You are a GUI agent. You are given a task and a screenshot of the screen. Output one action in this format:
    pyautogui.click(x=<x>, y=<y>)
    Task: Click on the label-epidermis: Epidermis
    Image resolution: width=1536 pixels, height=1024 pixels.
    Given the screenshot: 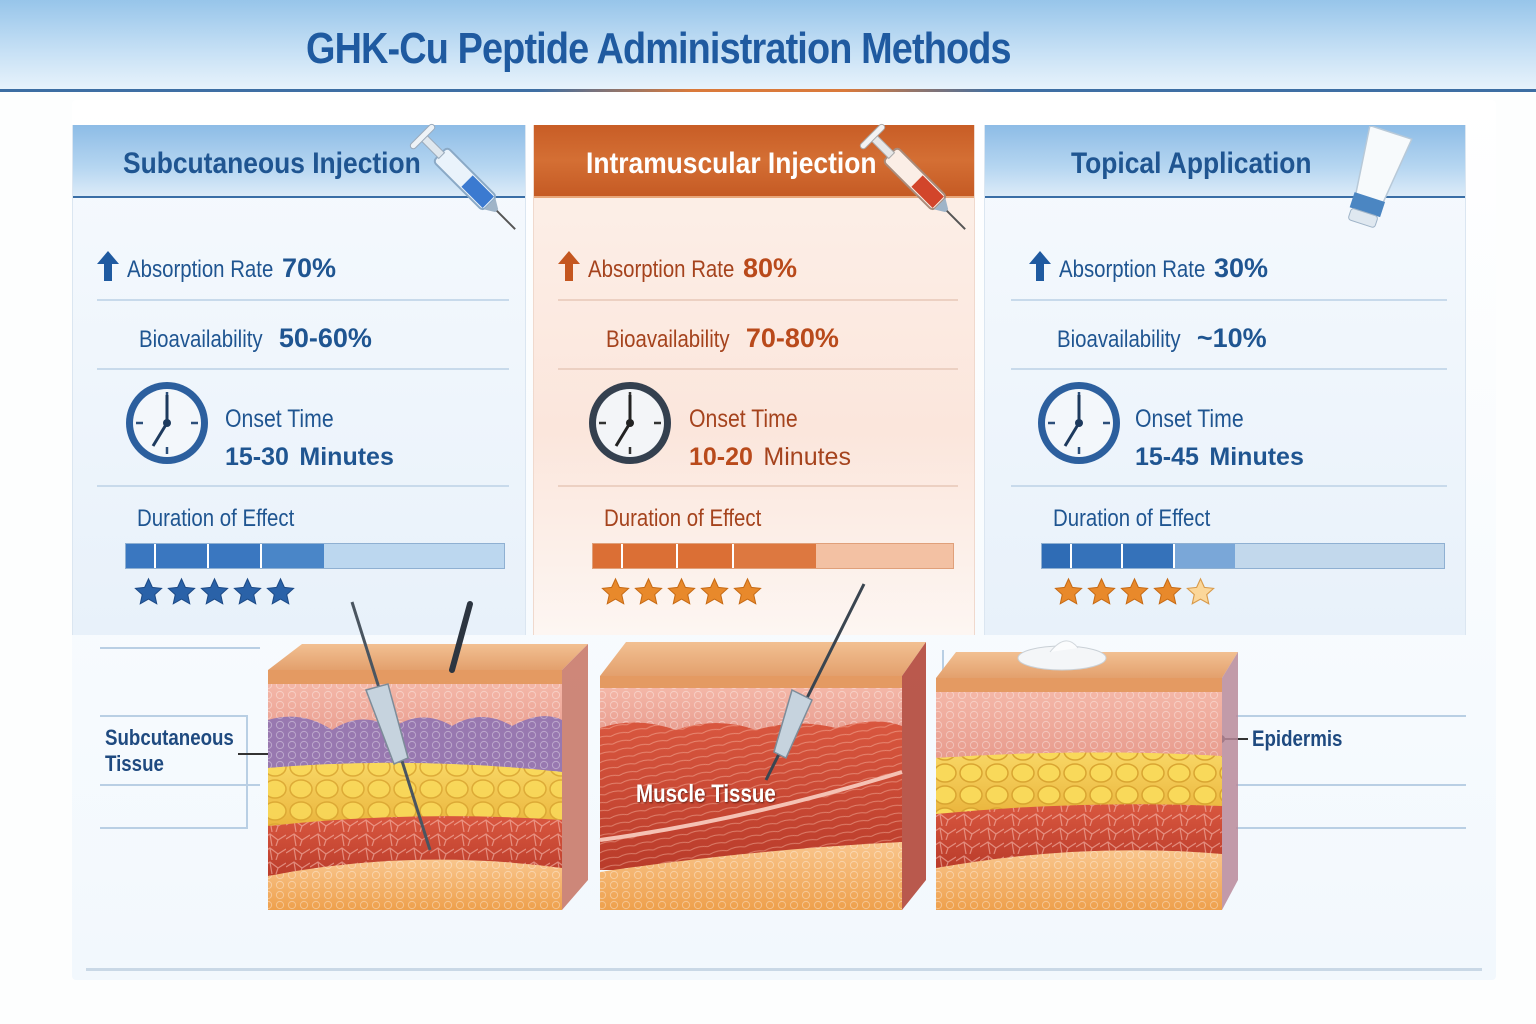 What is the action you would take?
    pyautogui.click(x=1297, y=738)
    